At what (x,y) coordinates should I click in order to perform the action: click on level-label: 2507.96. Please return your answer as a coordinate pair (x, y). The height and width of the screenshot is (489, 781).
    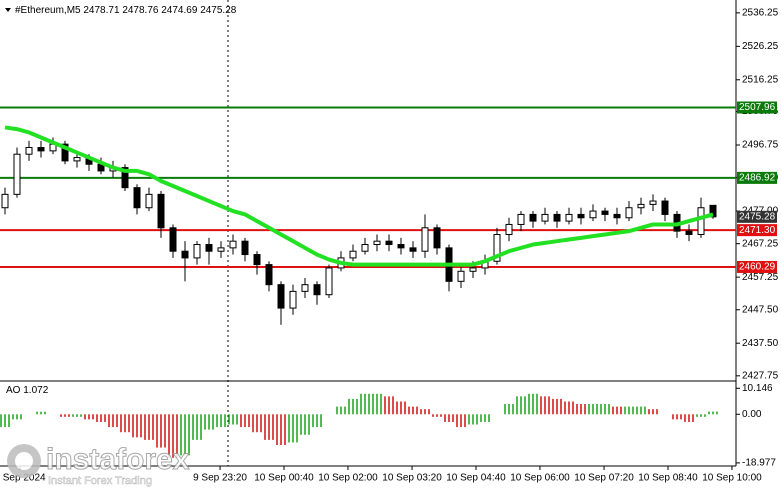
    Looking at the image, I should click on (757, 107).